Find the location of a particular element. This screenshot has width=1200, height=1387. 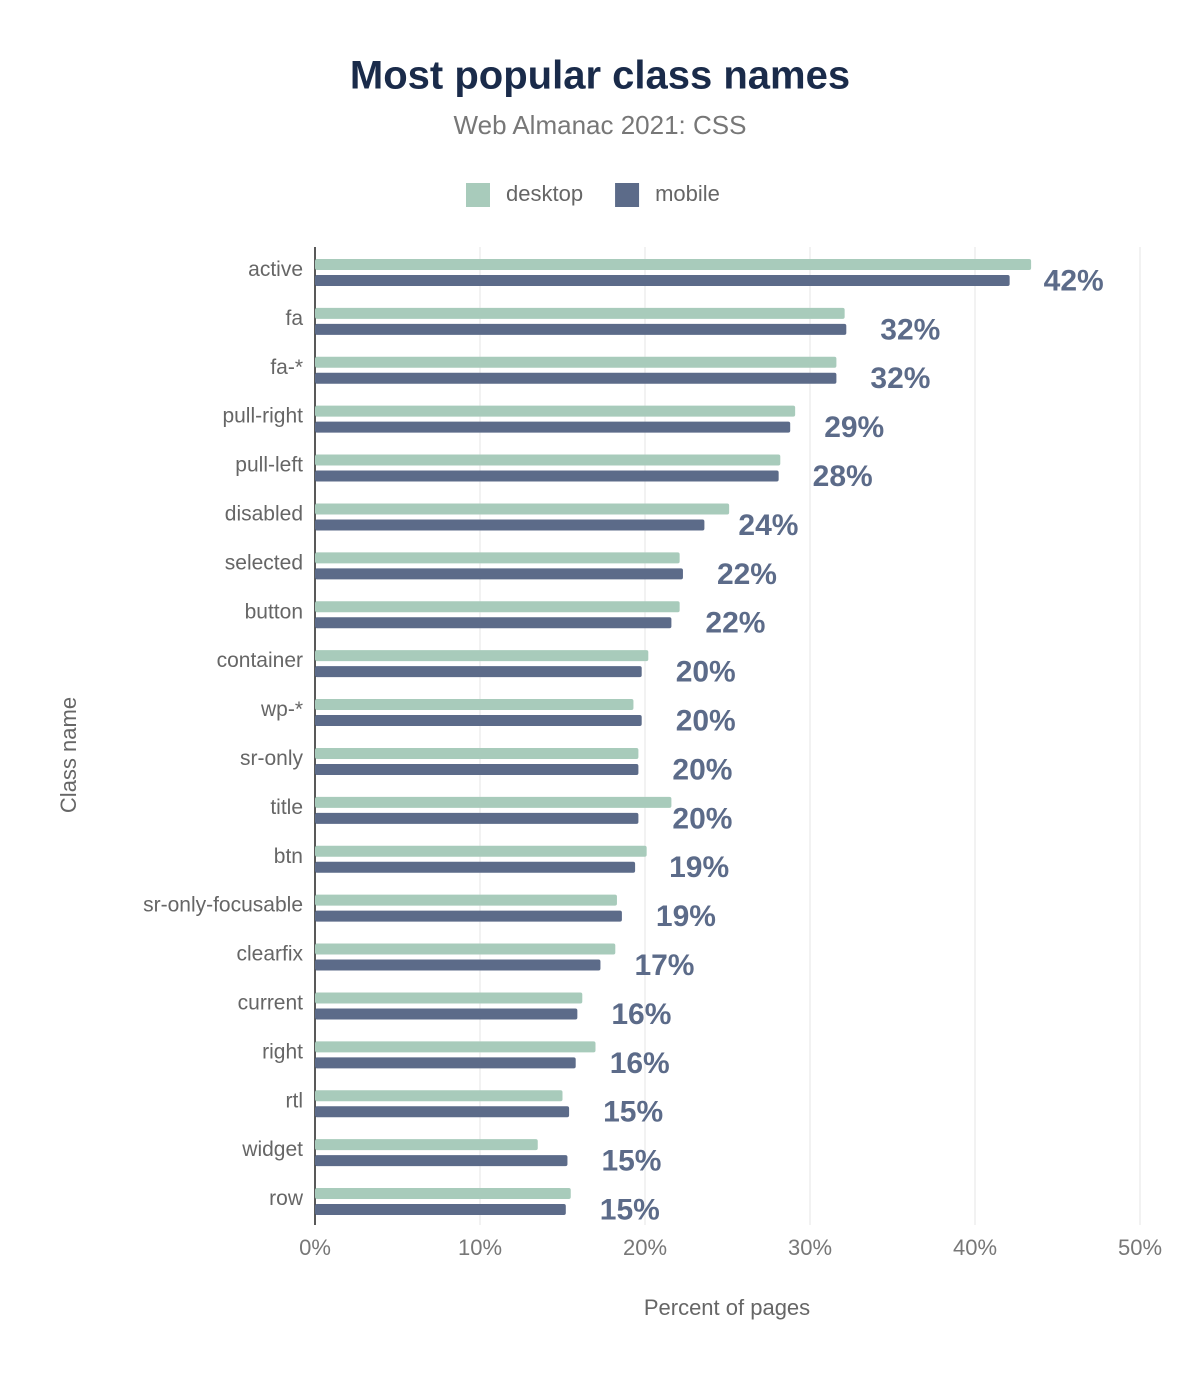

x-tick-label: 50% is located at coordinates (1140, 1247).